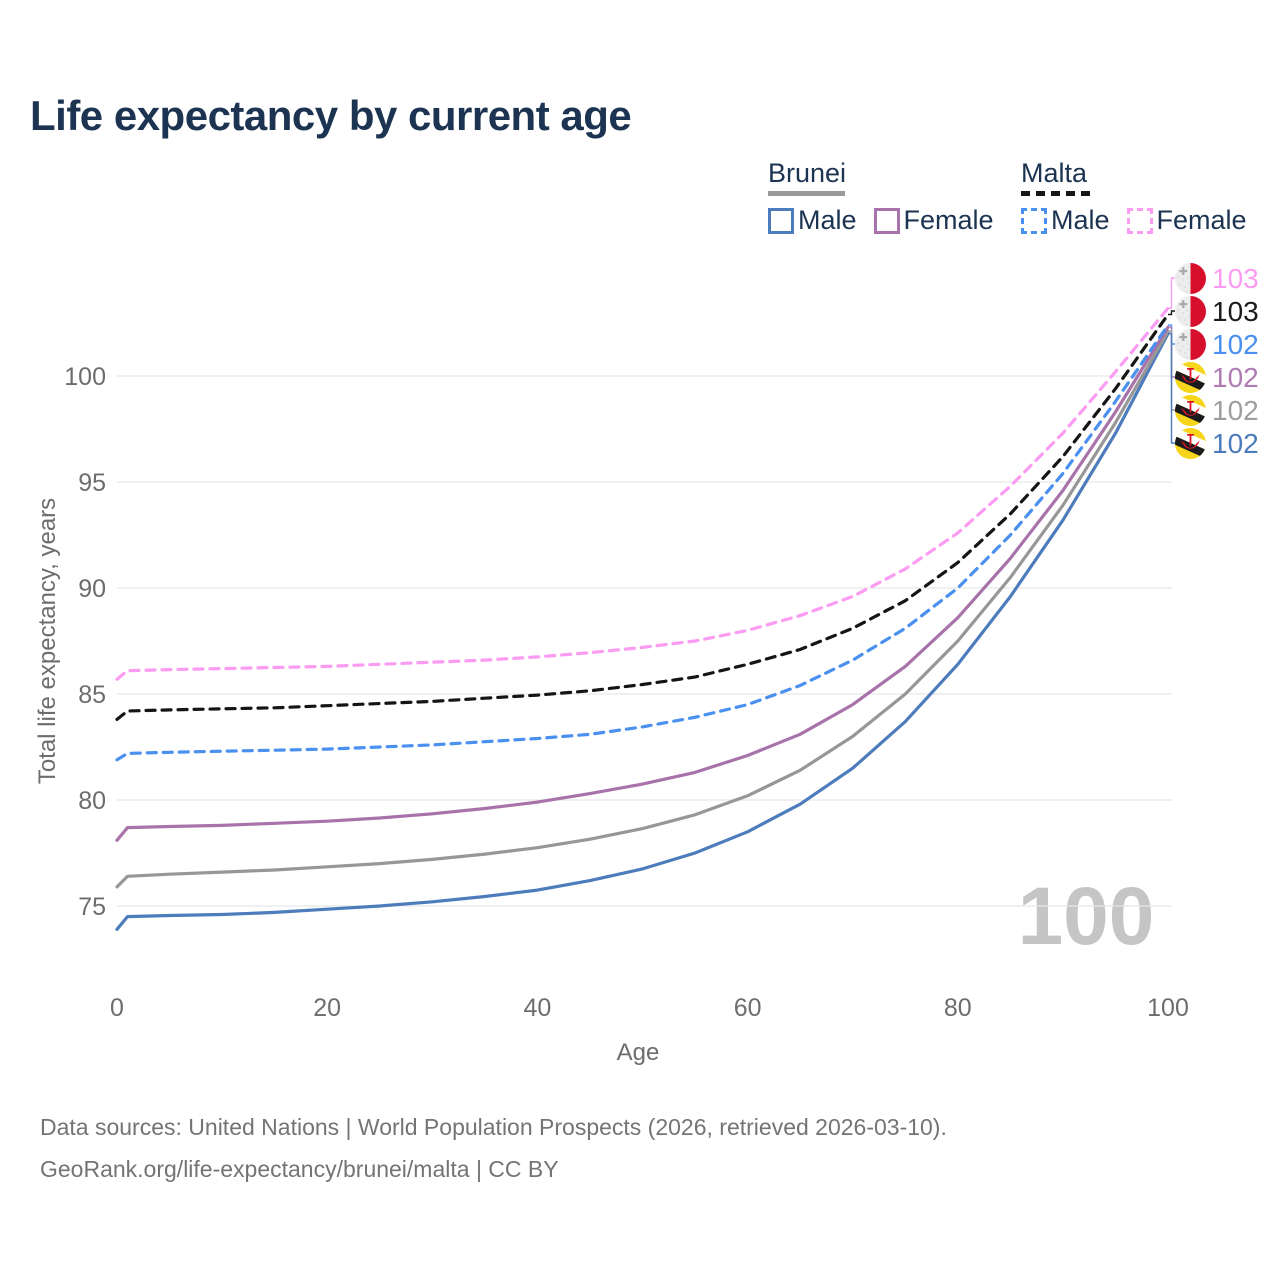  What do you see at coordinates (1171, 313) in the screenshot?
I see `end-connector-malta_all` at bounding box center [1171, 313].